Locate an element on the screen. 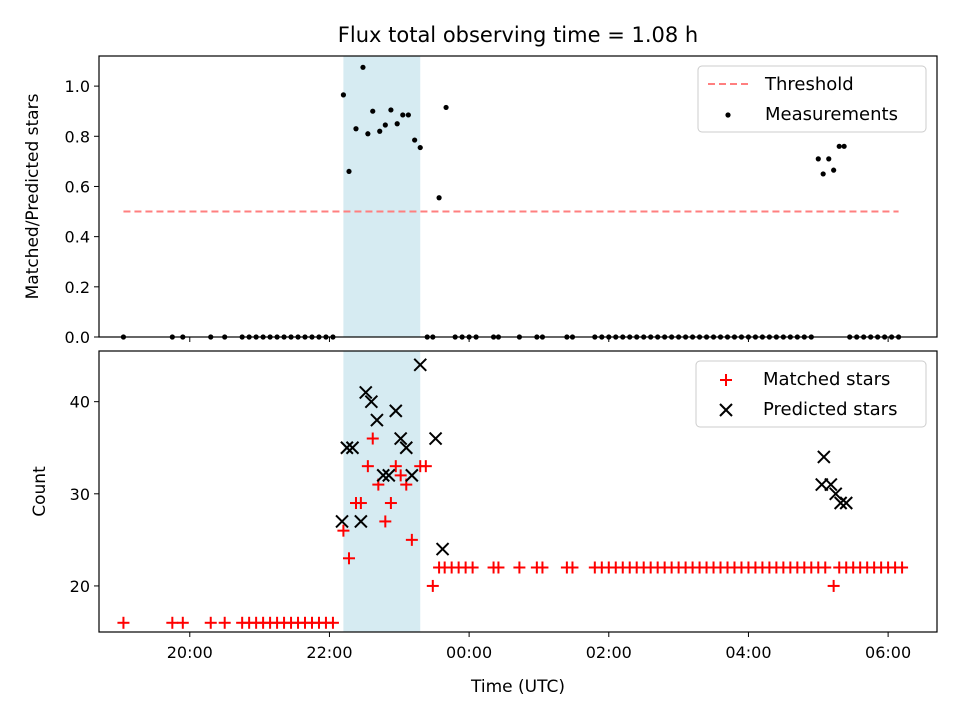  bottom-x-tick-label: 06:00 is located at coordinates (888, 652).